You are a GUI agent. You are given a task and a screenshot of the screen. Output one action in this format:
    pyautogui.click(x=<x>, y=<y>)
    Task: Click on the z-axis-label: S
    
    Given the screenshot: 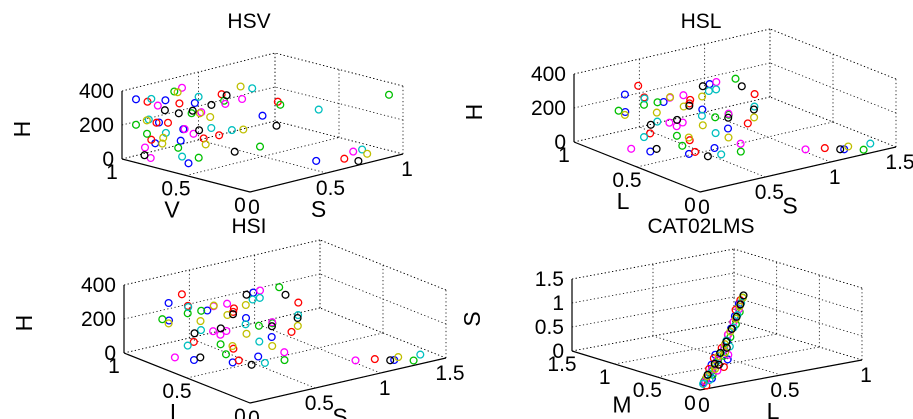 What is the action you would take?
    pyautogui.click(x=472, y=318)
    